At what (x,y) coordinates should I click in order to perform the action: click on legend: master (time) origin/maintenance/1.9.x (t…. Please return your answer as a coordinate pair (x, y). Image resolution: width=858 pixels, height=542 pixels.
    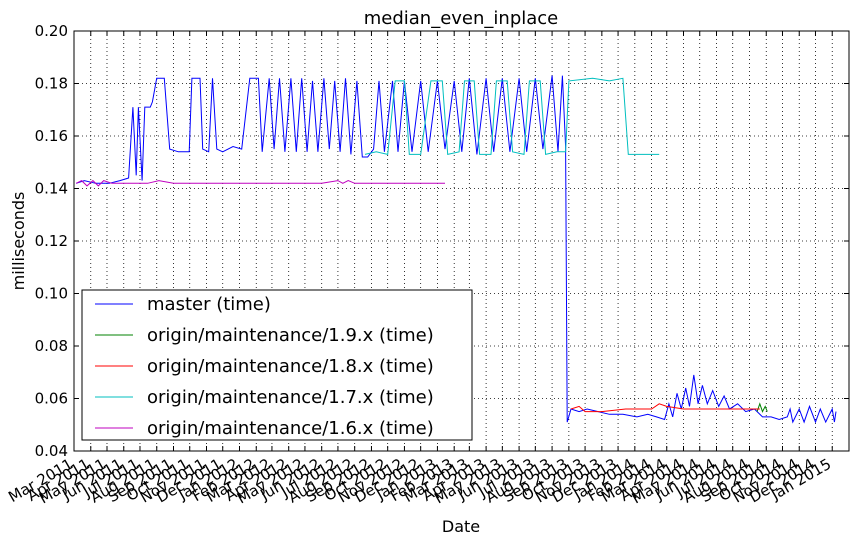
    Looking at the image, I should click on (277, 365).